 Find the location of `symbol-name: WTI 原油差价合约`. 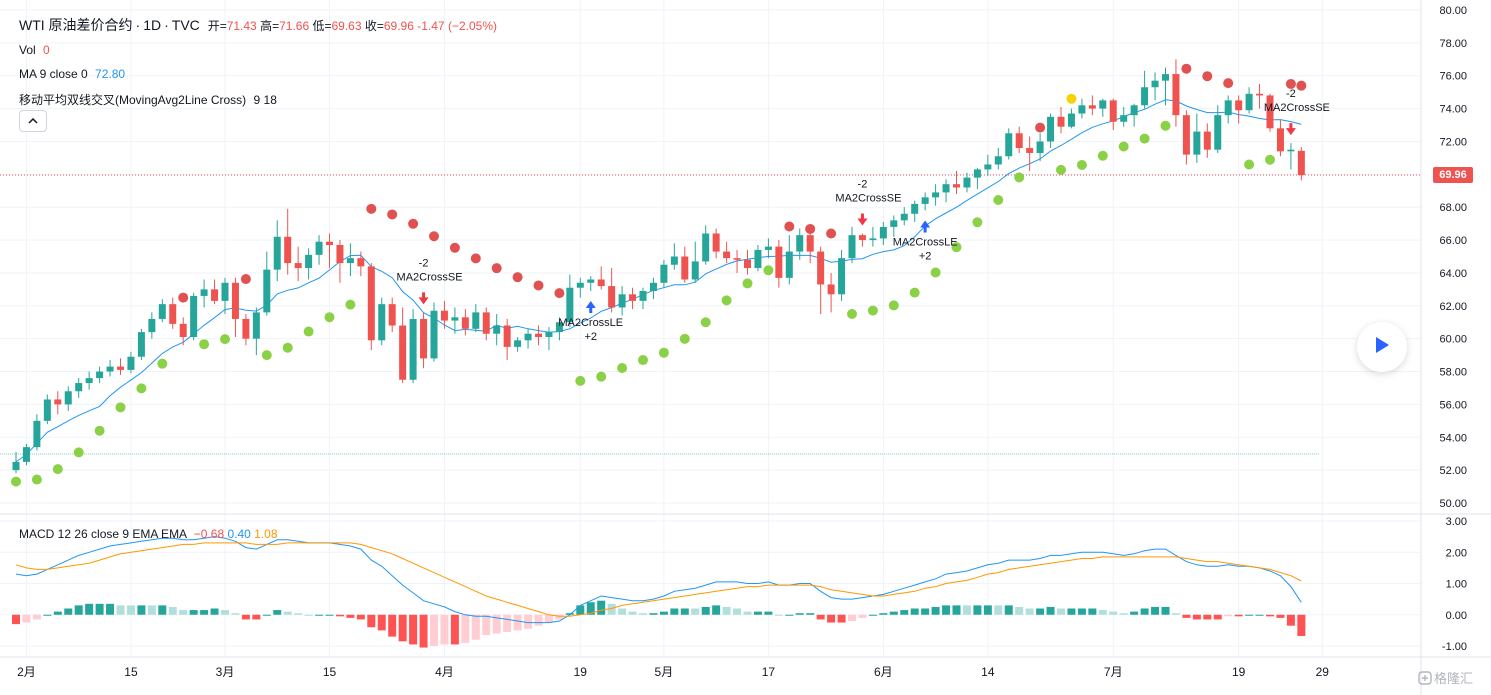

symbol-name: WTI 原油差价合约 is located at coordinates (76, 25).